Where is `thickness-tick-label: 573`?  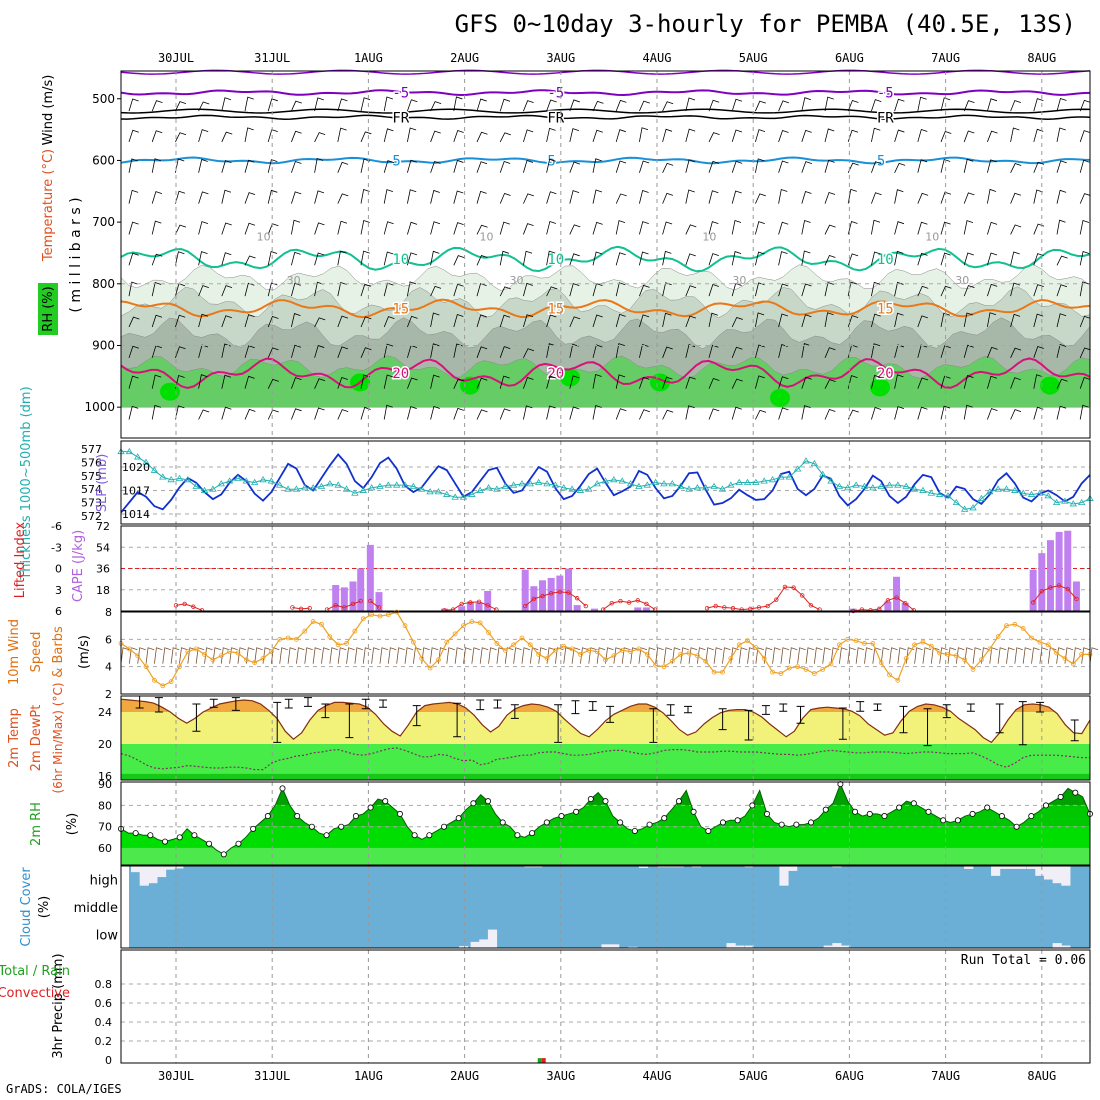 thickness-tick-label: 573 is located at coordinates (91, 503).